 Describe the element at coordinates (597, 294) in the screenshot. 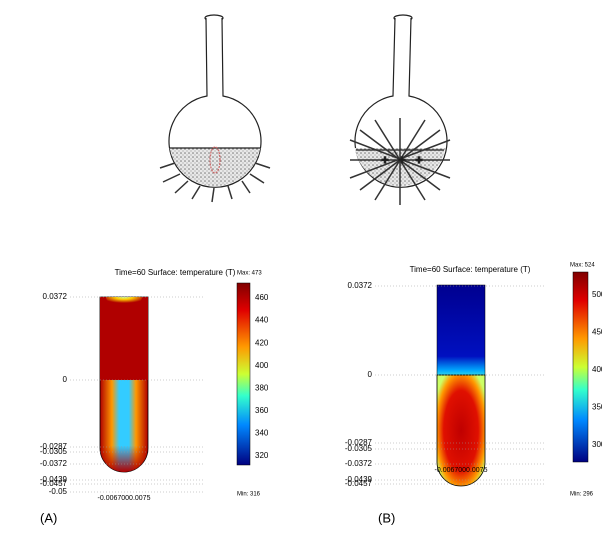

I see `colorbar-tick: 500` at that location.